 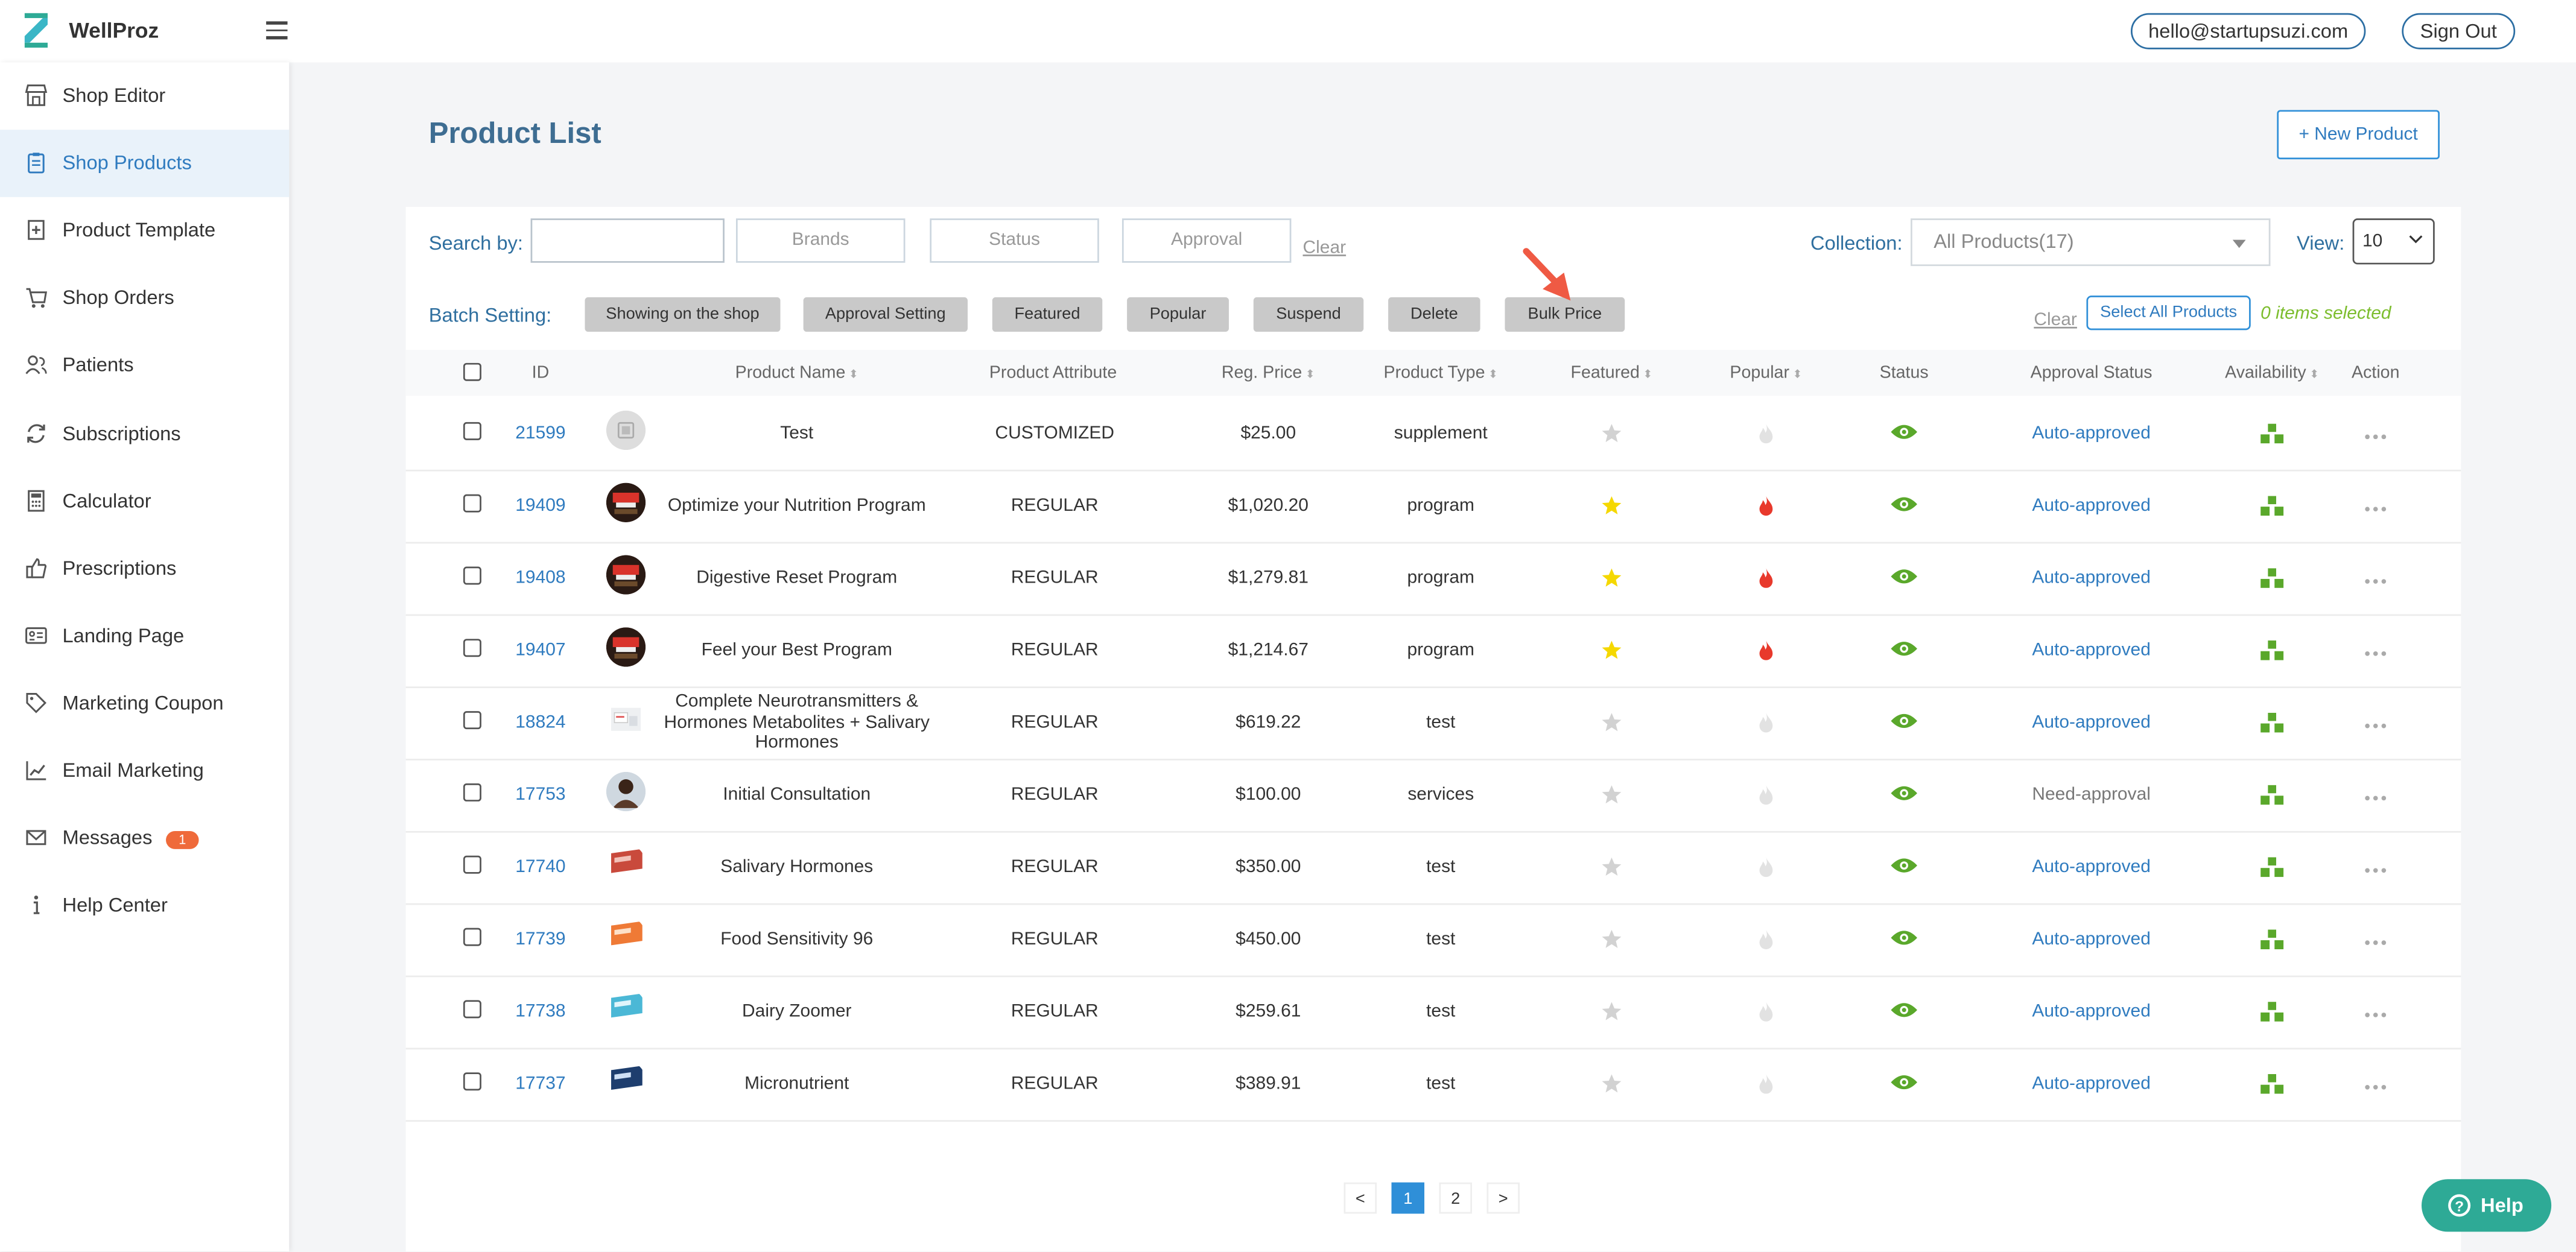 I want to click on product-id-link: 17738, so click(x=540, y=1012).